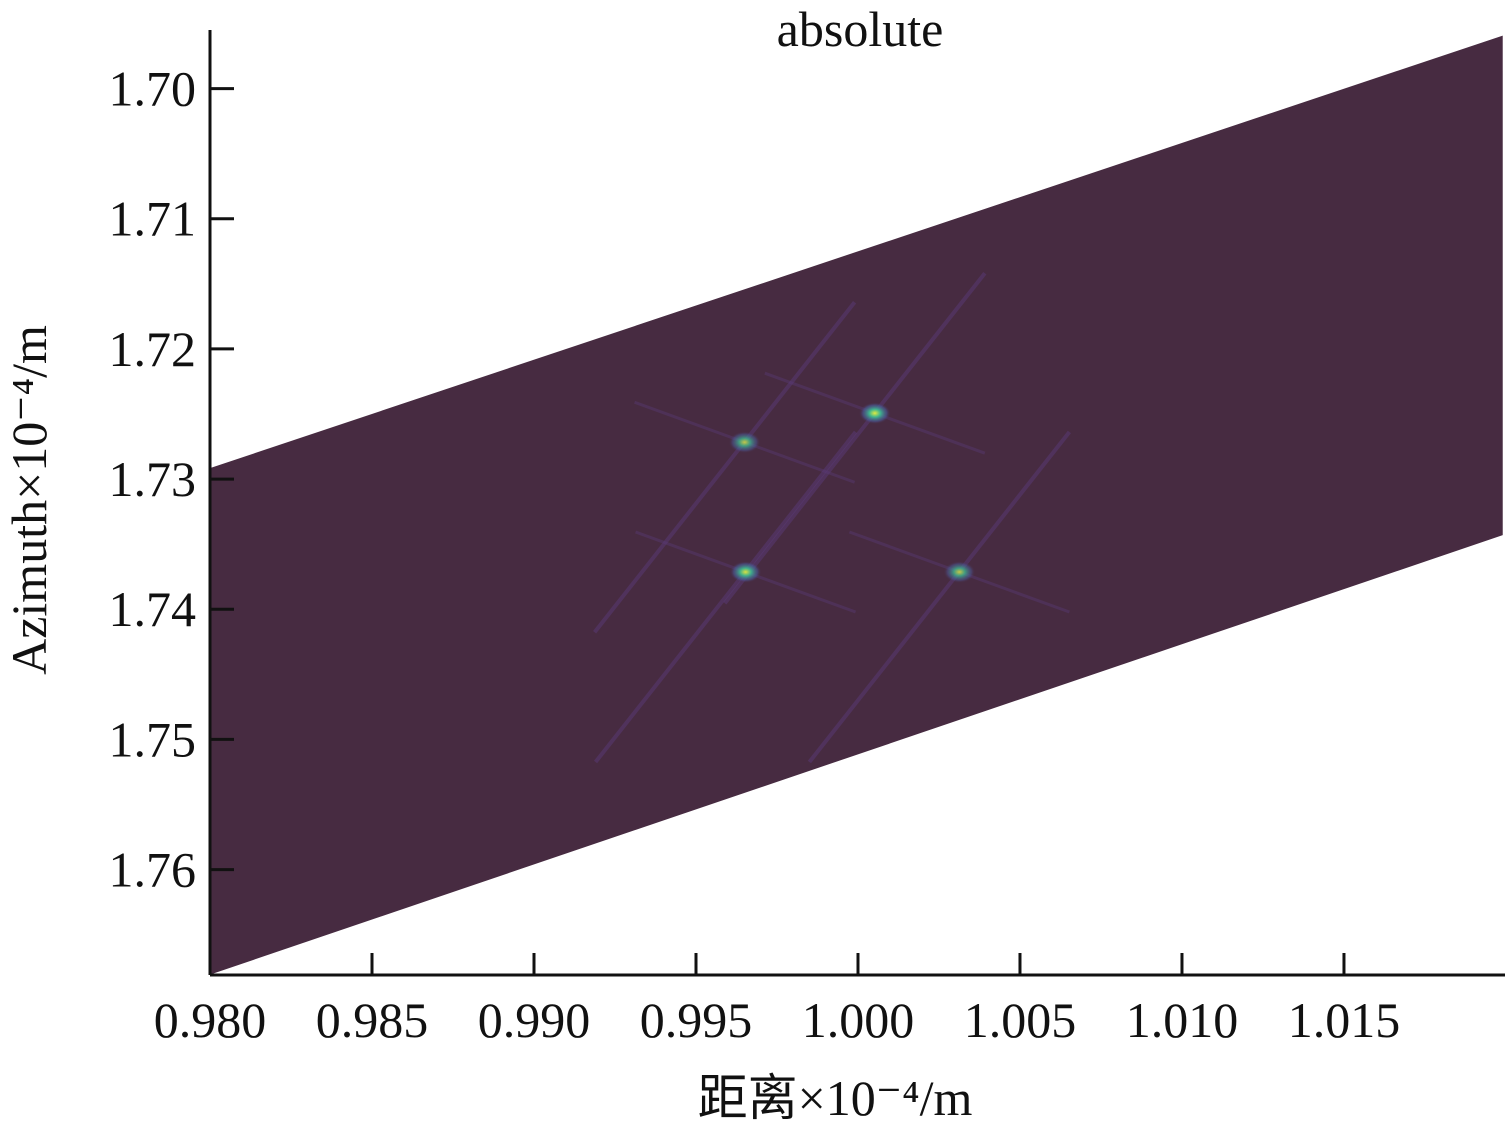  What do you see at coordinates (696, 1020) in the screenshot?
I see `x-tick-label: 0.995` at bounding box center [696, 1020].